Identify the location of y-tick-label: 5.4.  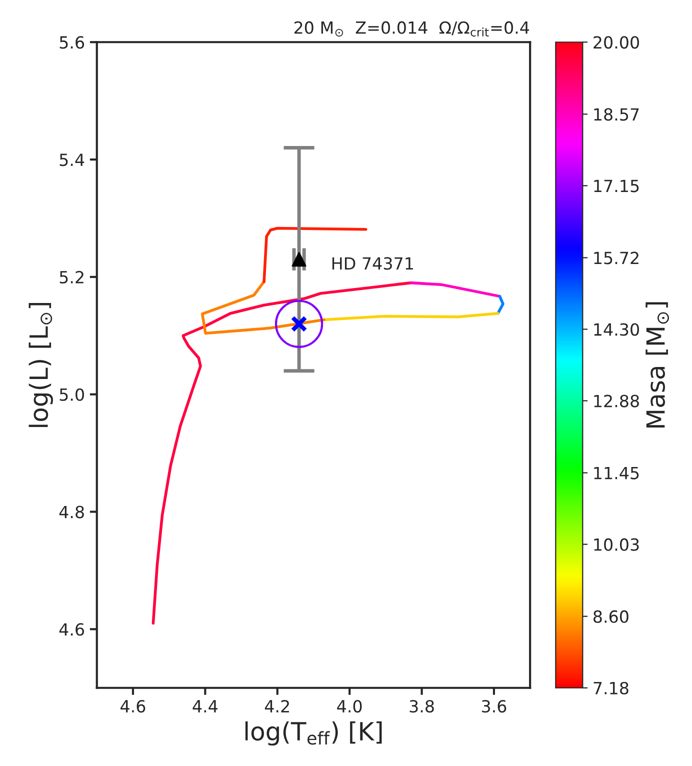
(72, 160).